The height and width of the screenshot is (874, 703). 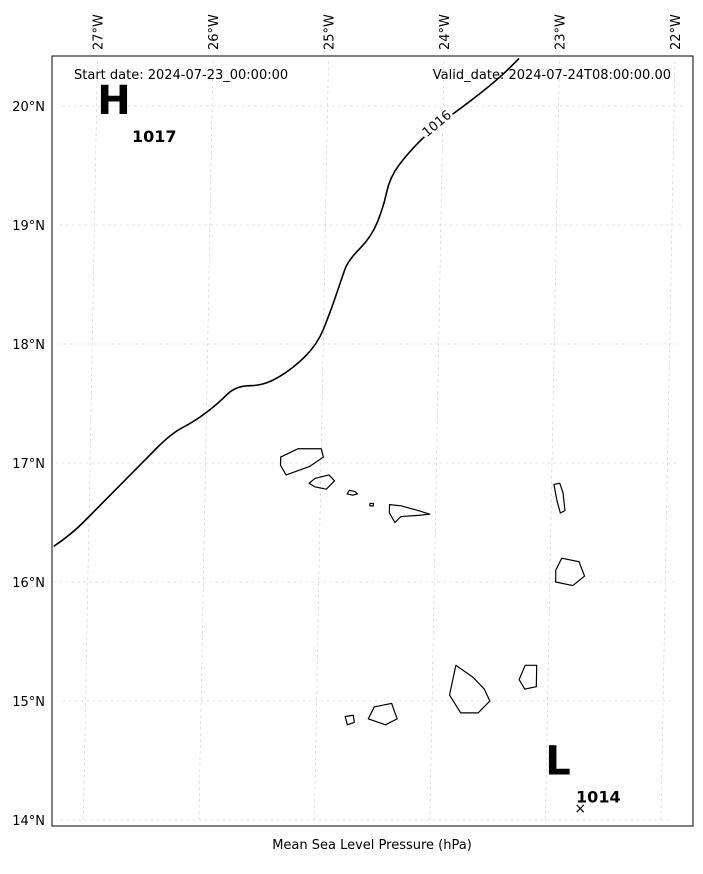 I want to click on longitude-tick-label: 25°W, so click(x=329, y=32).